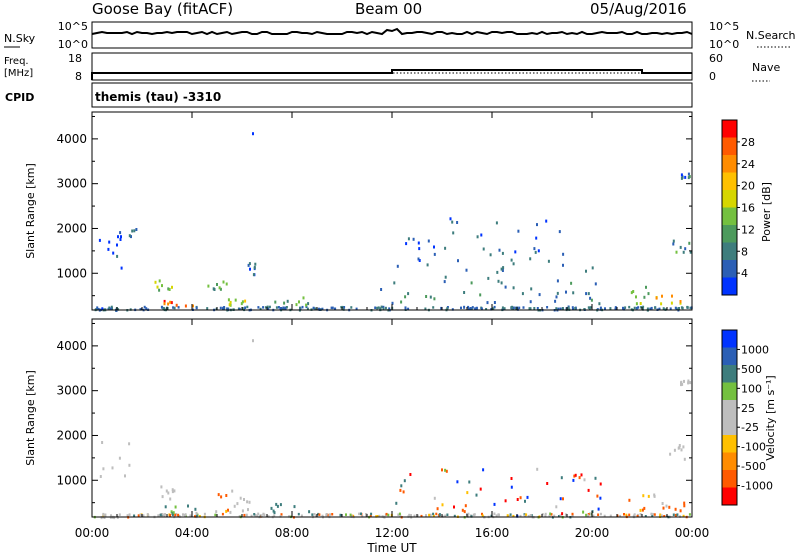  I want to click on power-colorbar: 28 24 20 16 12 8 4, so click(738, 207).